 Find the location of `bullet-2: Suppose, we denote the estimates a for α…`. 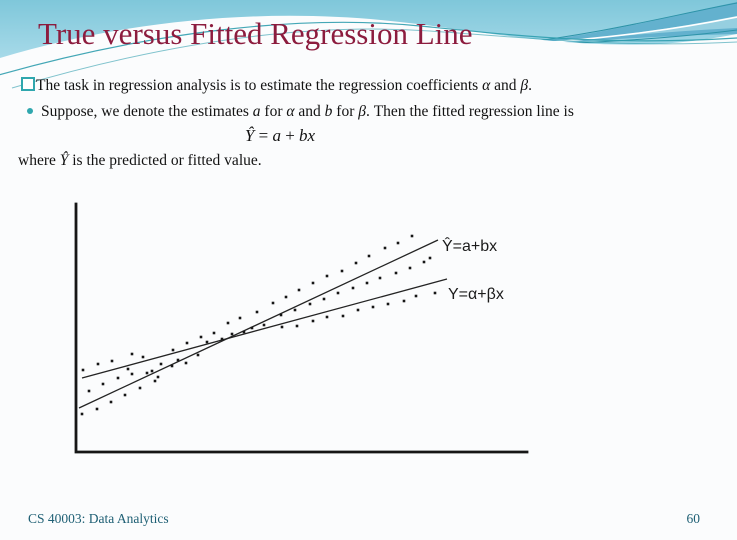

bullet-2: Suppose, we denote the estimates a for α… is located at coordinates (307, 112).